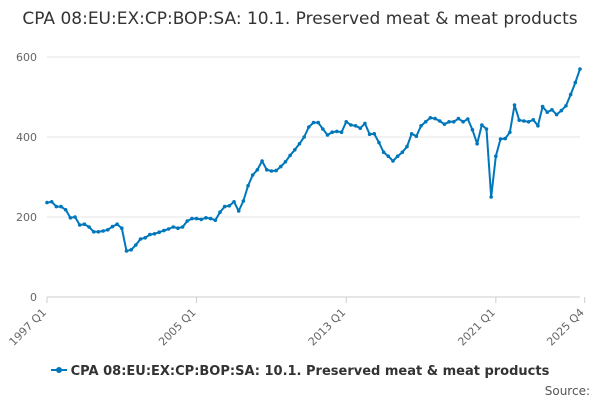 Image resolution: width=600 pixels, height=400 pixels. What do you see at coordinates (26, 217) in the screenshot?
I see `y-tick-label: 200` at bounding box center [26, 217].